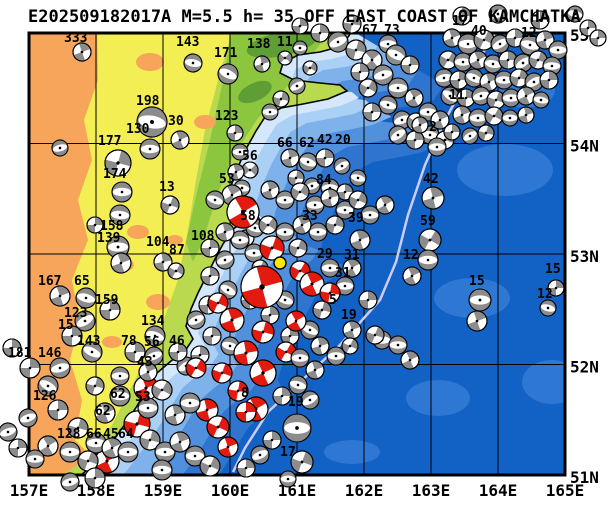  I want to click on depth-label: 62, so click(103, 411).